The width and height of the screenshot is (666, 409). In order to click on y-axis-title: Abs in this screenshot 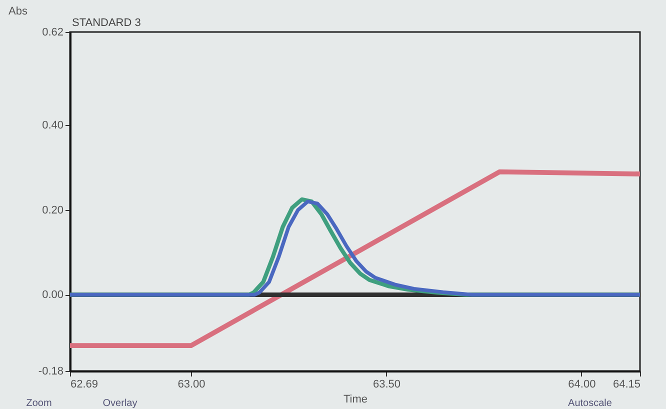, I will do `click(18, 12)`.